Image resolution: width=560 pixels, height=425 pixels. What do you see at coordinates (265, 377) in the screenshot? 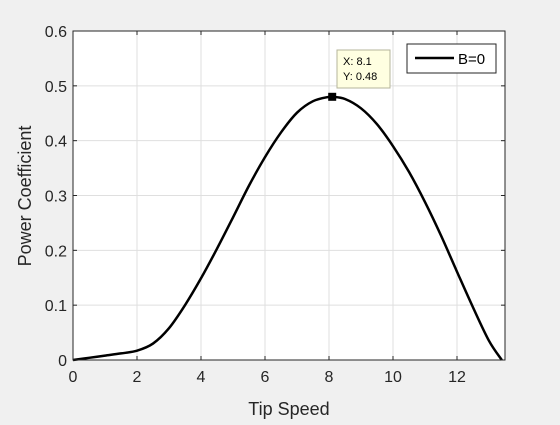
I see `x-tick-label: 6` at bounding box center [265, 377].